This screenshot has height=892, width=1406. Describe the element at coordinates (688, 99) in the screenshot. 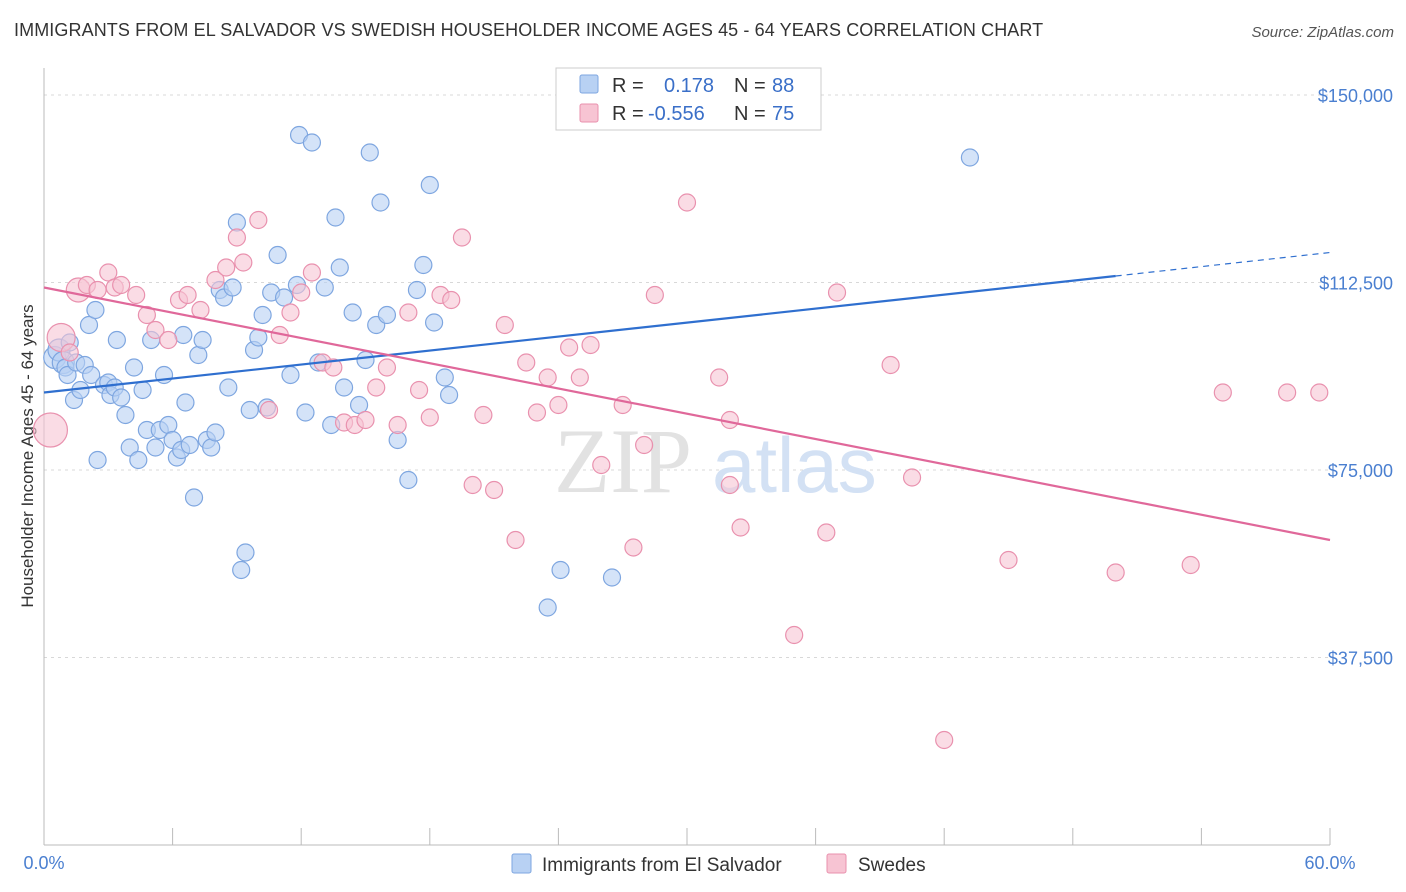

I see `legend-box: R = 0.178 N = 88 R = -0.556 N = 75` at that location.